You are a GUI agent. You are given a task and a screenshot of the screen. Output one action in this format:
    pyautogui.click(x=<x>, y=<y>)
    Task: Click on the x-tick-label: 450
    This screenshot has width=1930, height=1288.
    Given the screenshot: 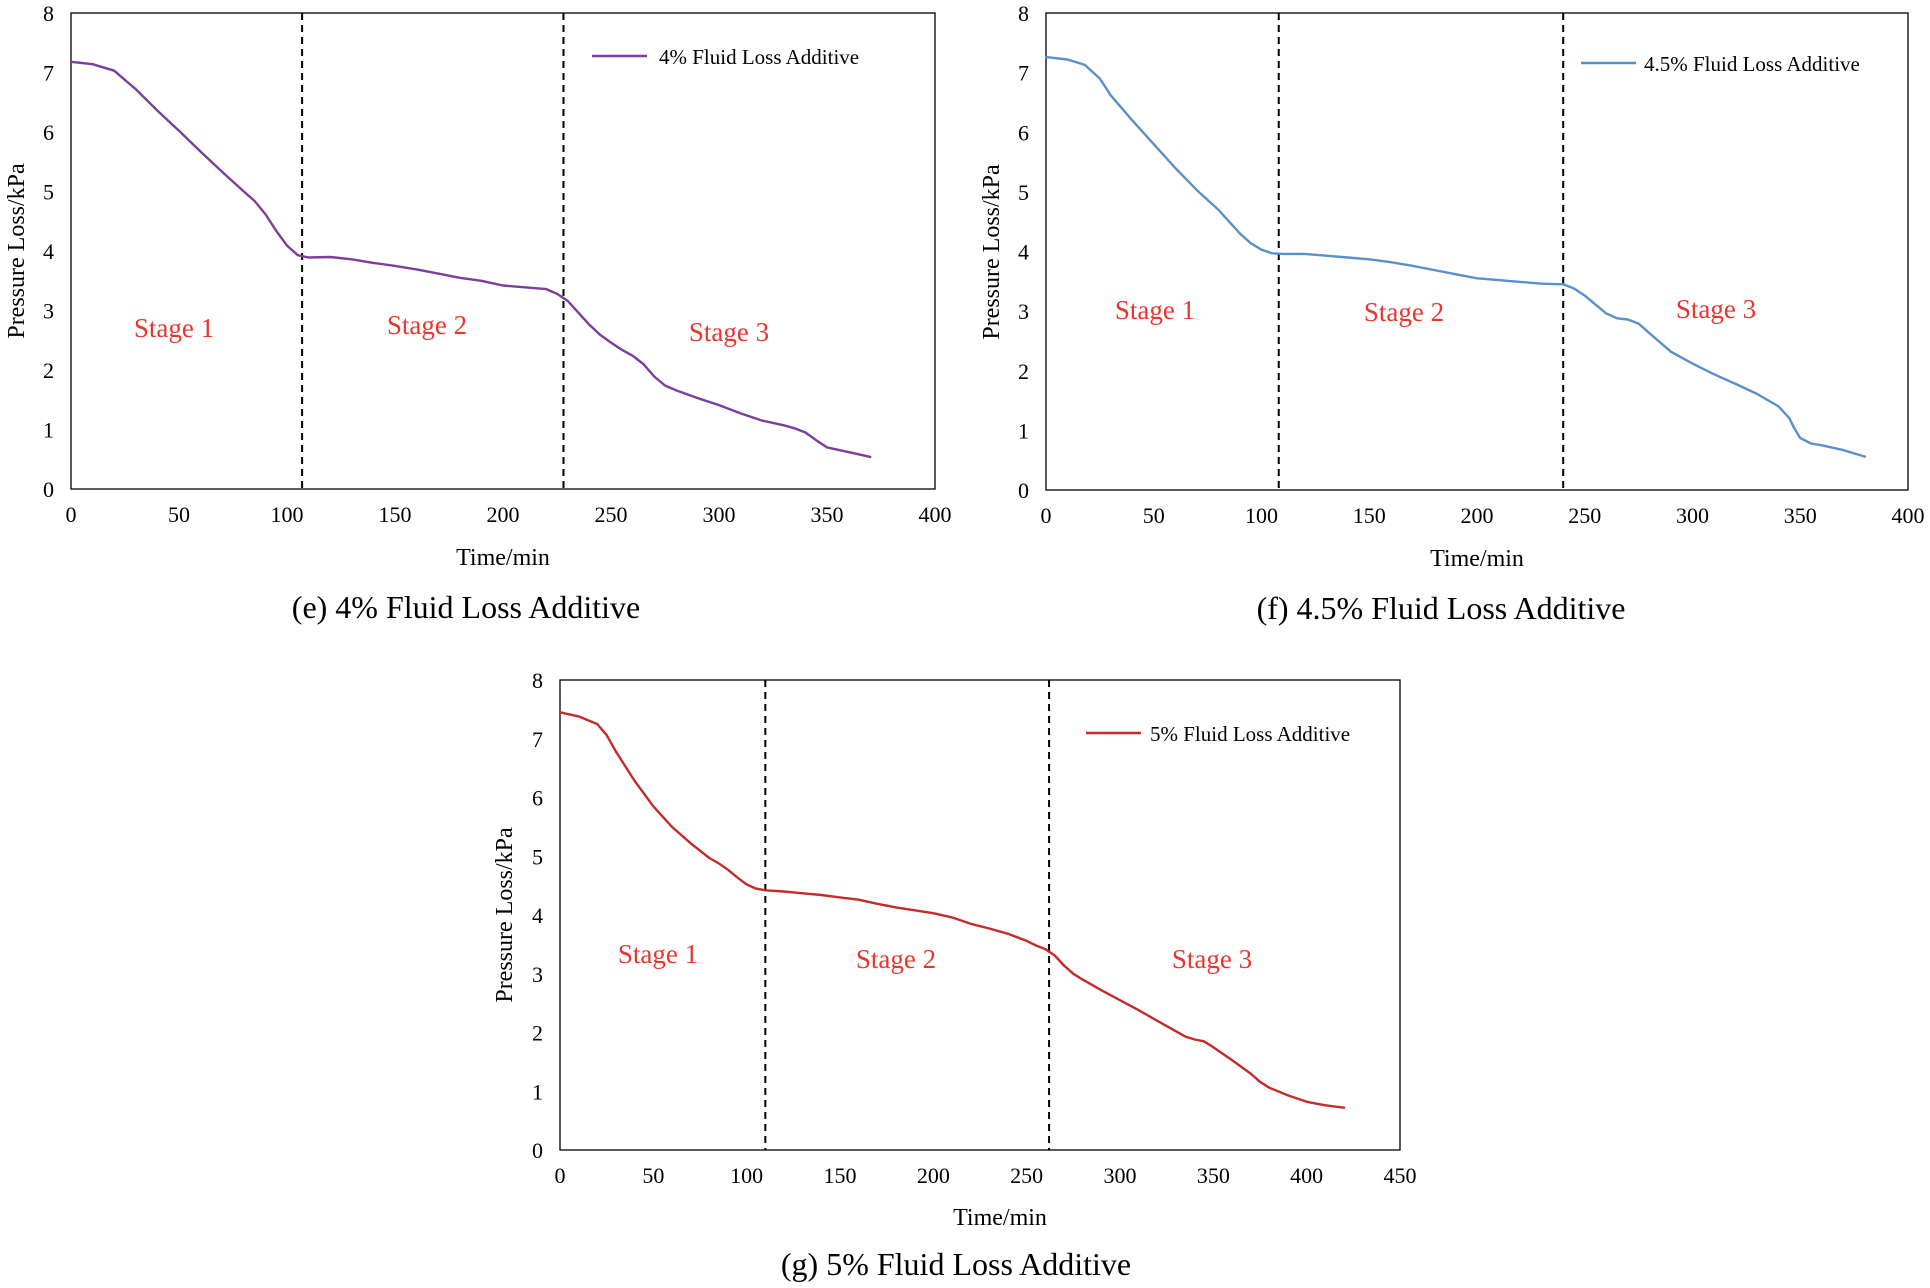 What is the action you would take?
    pyautogui.click(x=1400, y=1175)
    